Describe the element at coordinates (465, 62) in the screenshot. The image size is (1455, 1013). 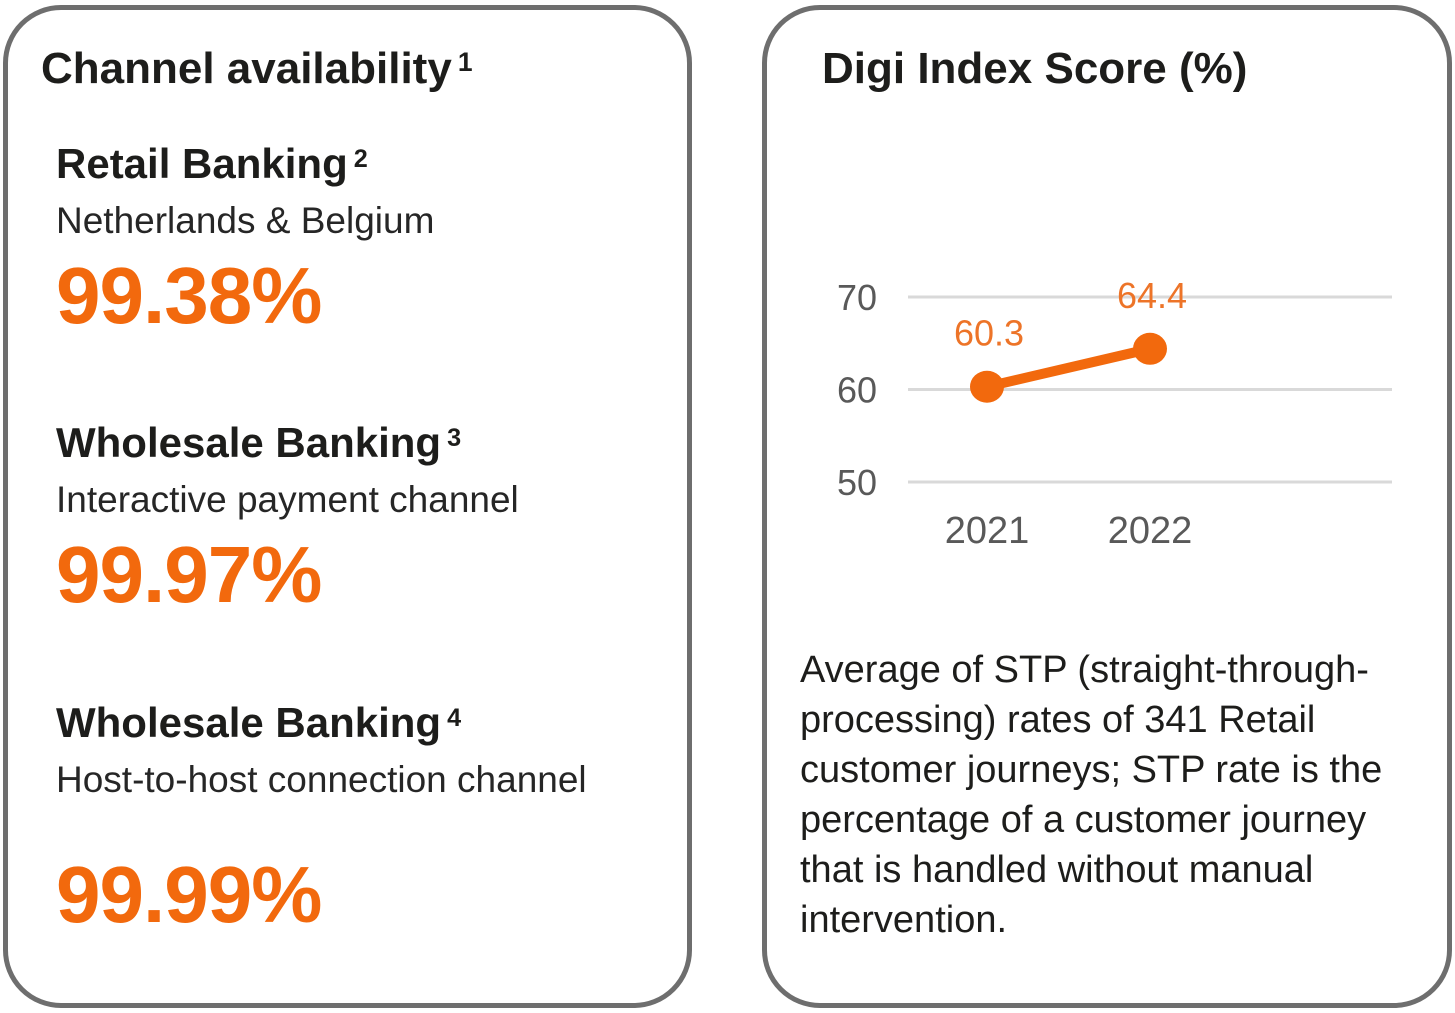
I see `channel-availability-title-footnote: 1` at that location.